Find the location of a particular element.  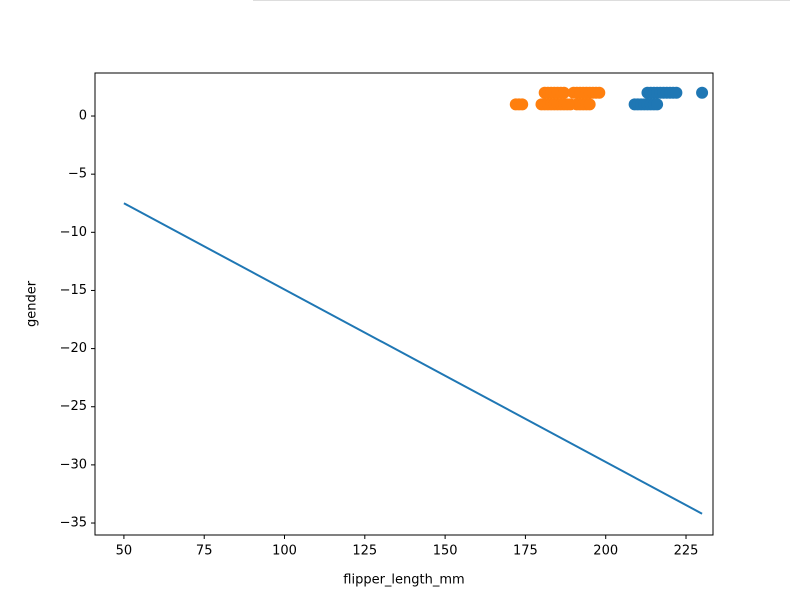

y-tick-label: −15 is located at coordinates (73, 290).